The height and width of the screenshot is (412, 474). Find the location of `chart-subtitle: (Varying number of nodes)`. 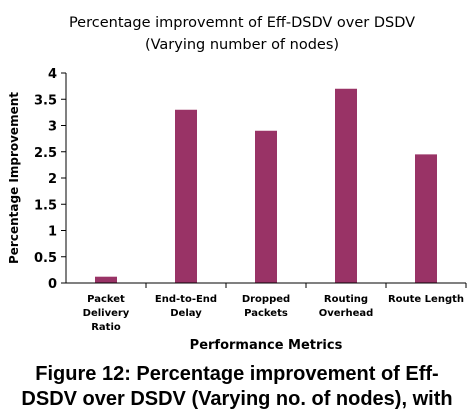

chart-subtitle: (Varying number of nodes) is located at coordinates (242, 45).